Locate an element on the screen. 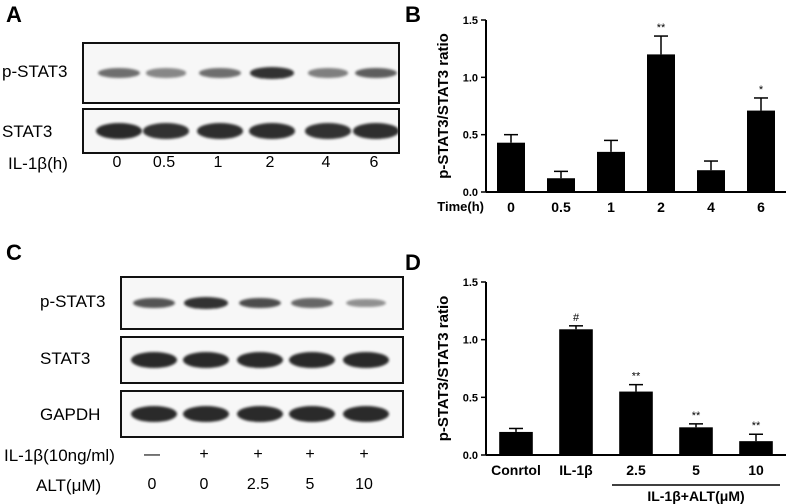 This screenshot has height=504, width=796. row-label-pstat3-c: p-STAT3 is located at coordinates (73, 301).